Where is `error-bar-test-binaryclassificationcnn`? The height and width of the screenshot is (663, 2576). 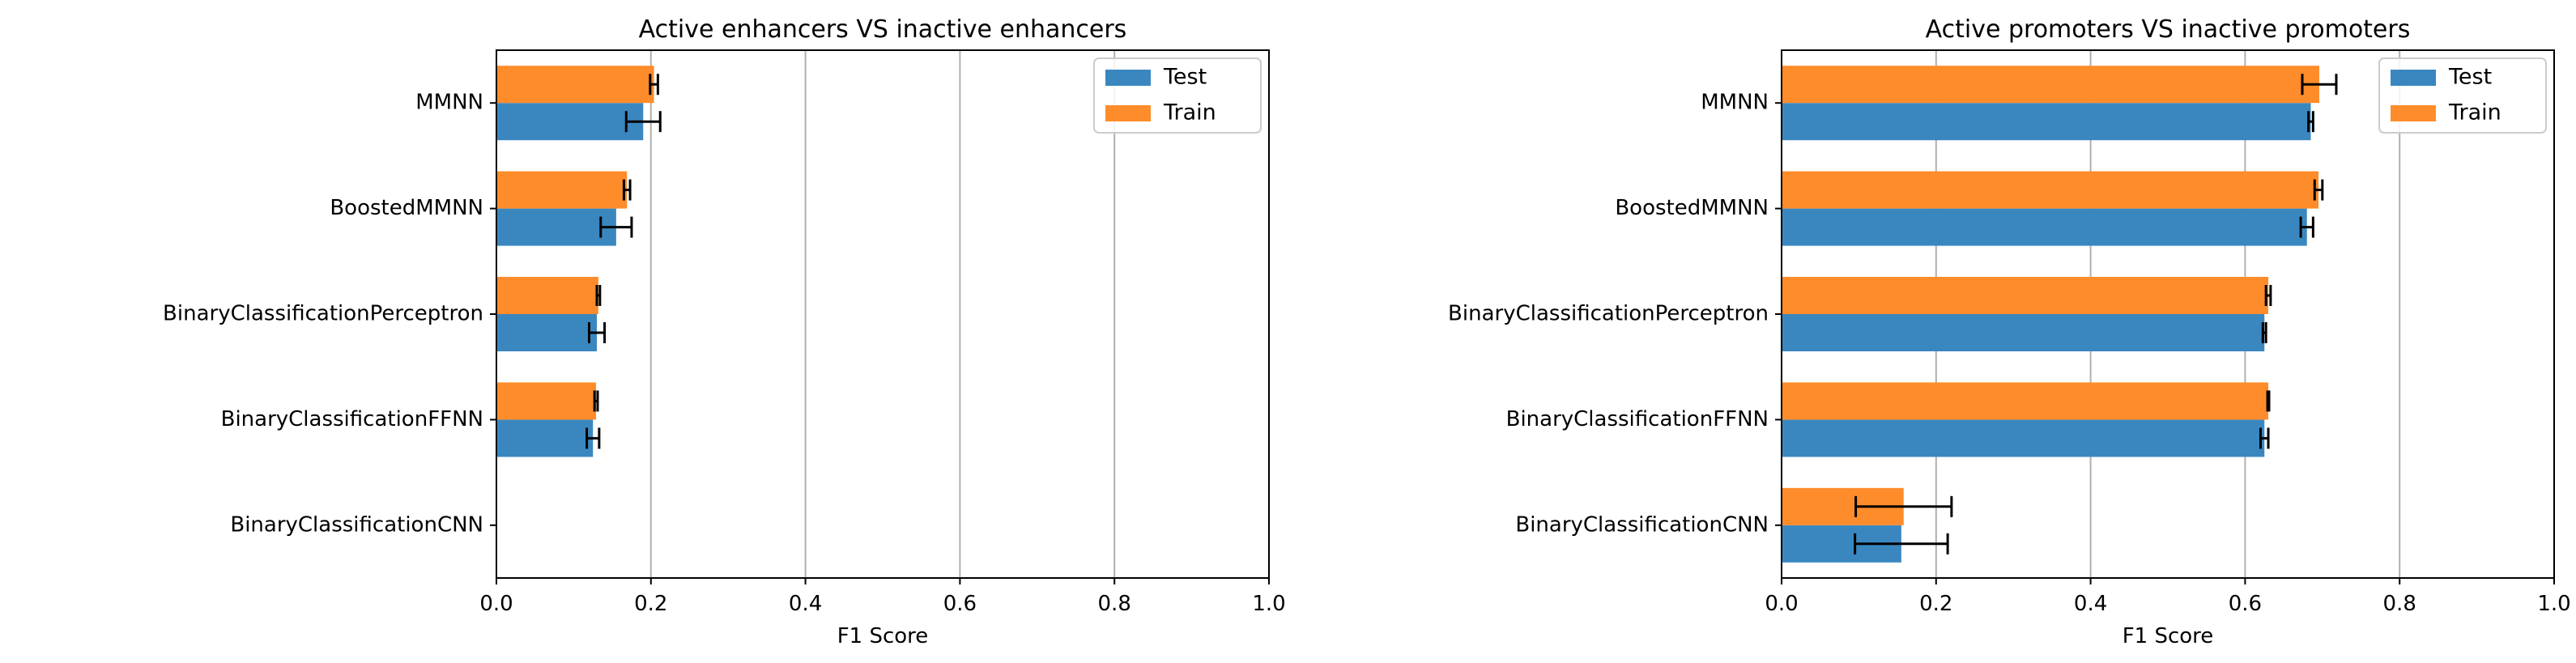
error-bar-test-binaryclassificationcnn is located at coordinates (1901, 544).